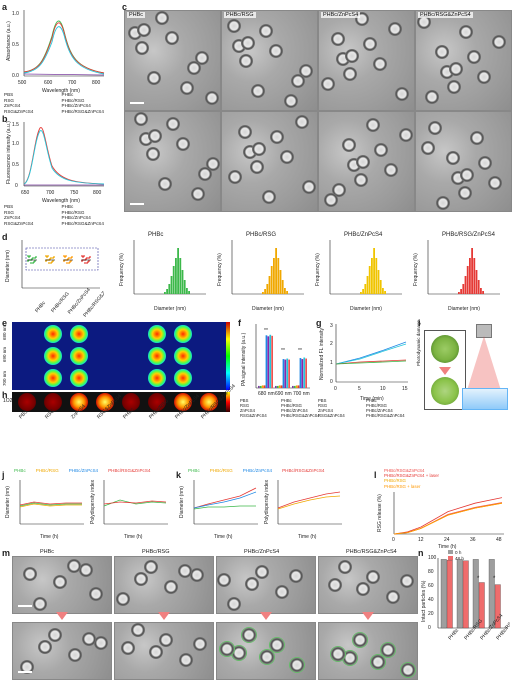 The width and height of the screenshot is (512, 685). I want to click on panel-letter-n: n, so click(421, 553).